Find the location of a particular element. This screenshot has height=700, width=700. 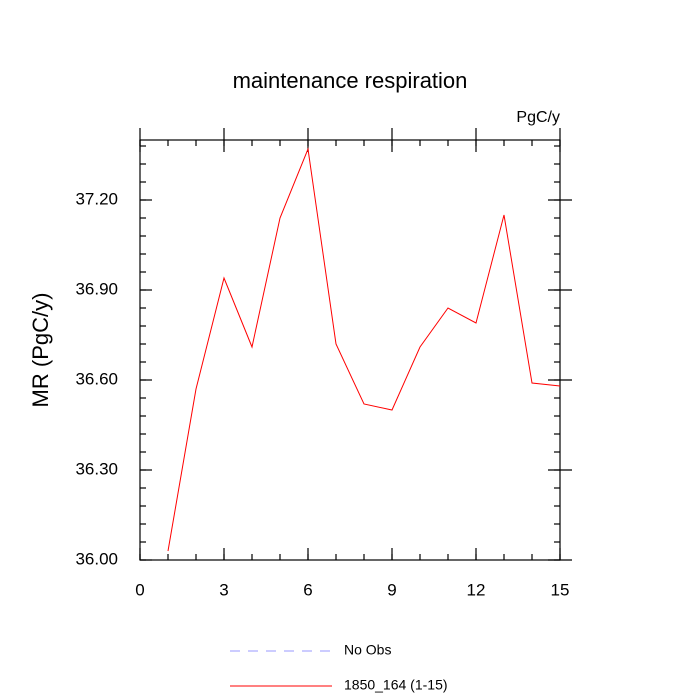

legend-label: No Obs is located at coordinates (367, 650).